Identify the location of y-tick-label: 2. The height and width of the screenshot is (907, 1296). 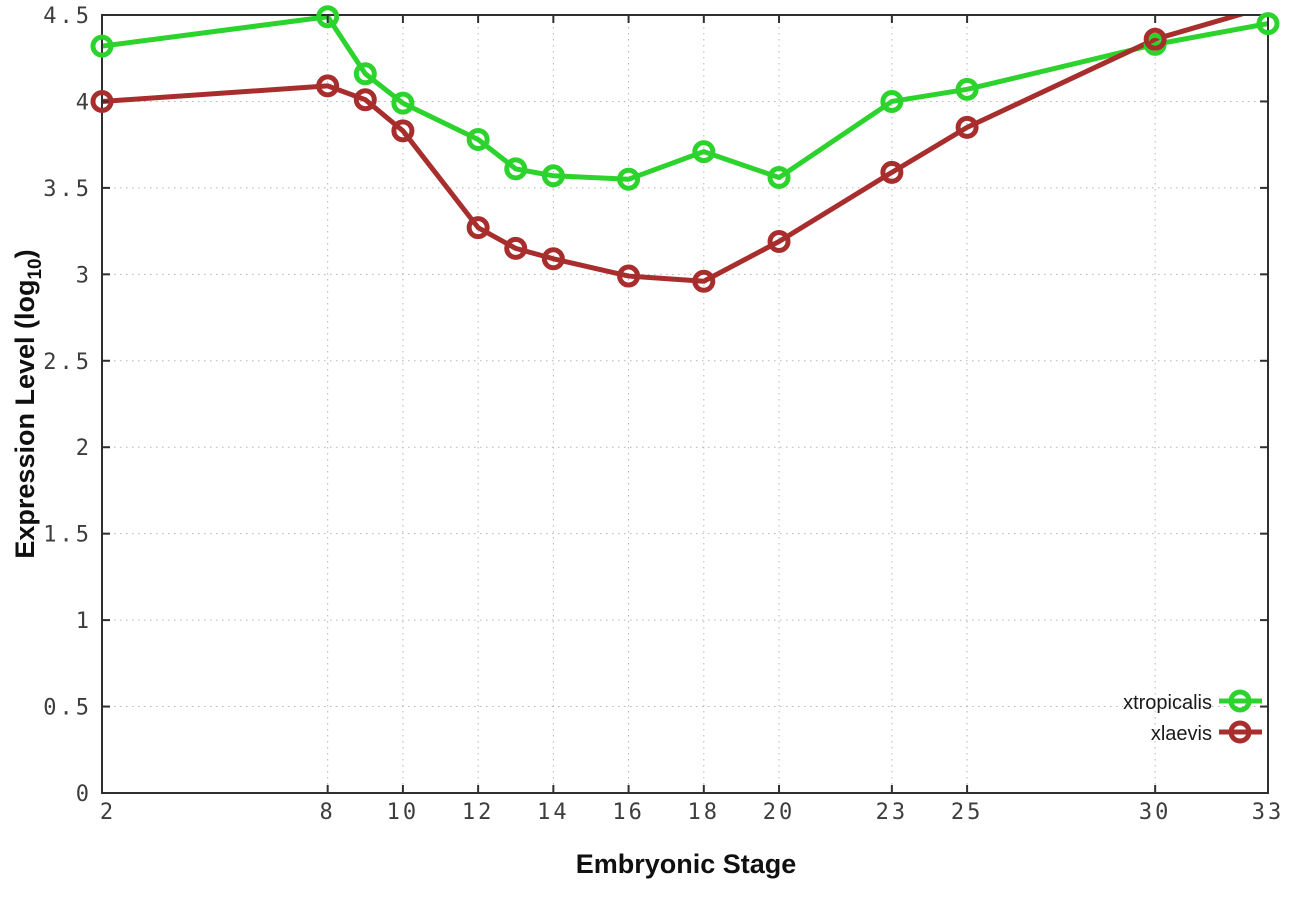
(84, 448).